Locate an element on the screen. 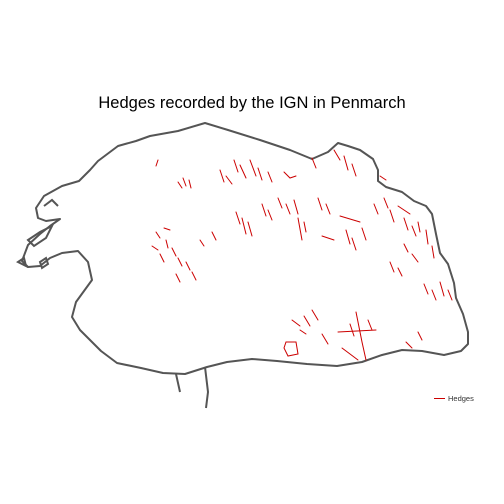 Image resolution: width=504 pixels, height=504 pixels. coastline-details is located at coordinates (37, 234).